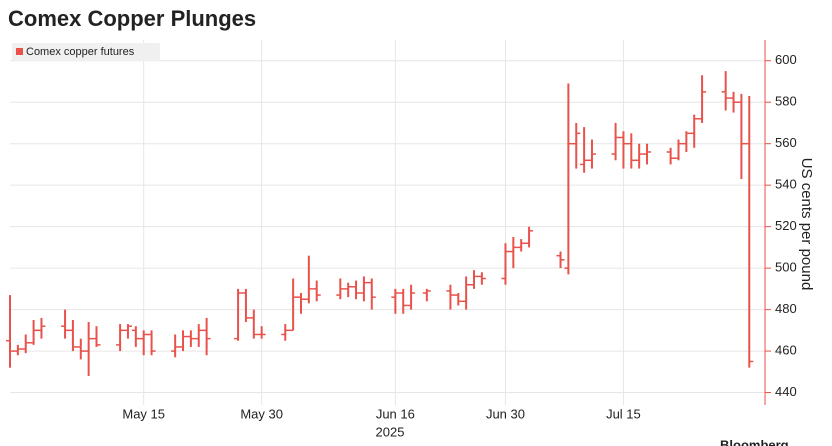 The image size is (832, 446). I want to click on x-tick-label: Jul 15, so click(623, 413).